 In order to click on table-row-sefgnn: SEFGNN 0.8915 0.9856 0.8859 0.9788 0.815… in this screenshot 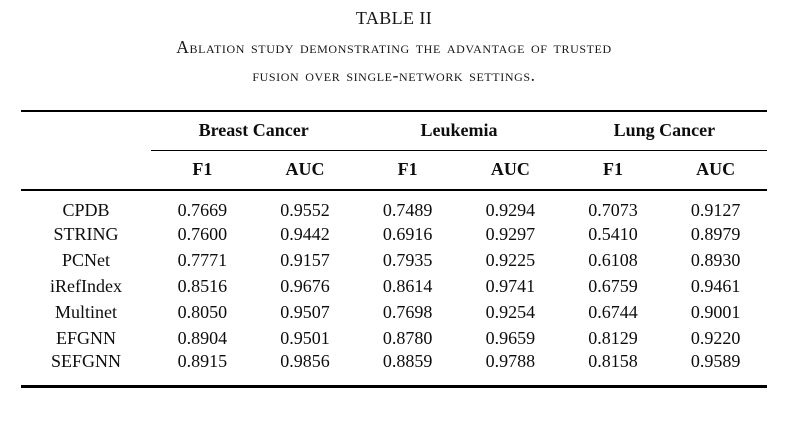, I will do `click(394, 369)`.